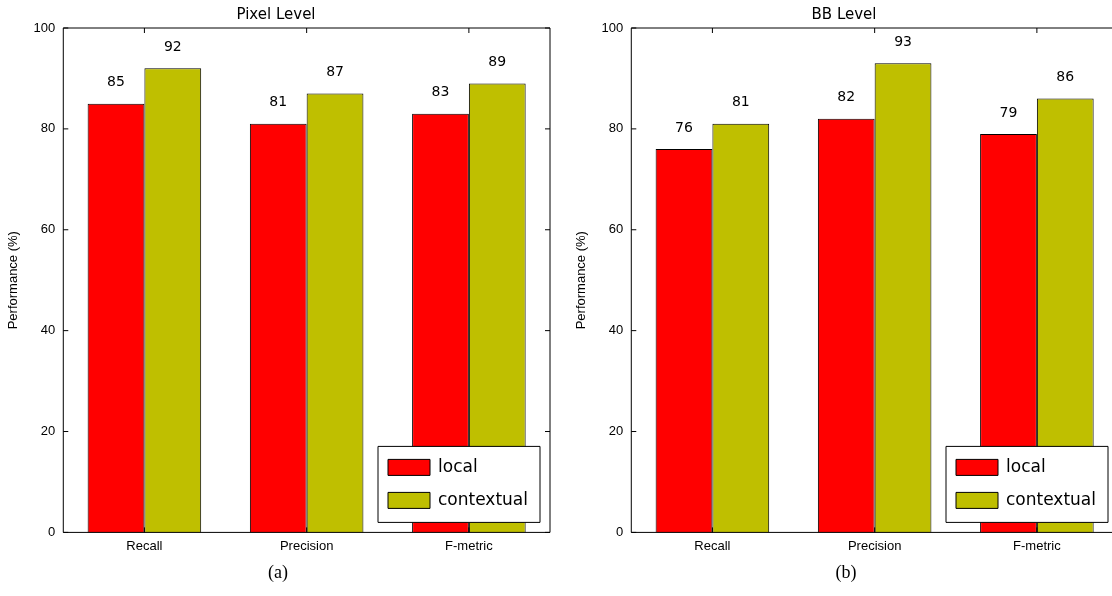 The image size is (1112, 596). Describe the element at coordinates (276, 13) in the screenshot. I see `chart-title: Pixel Level` at that location.